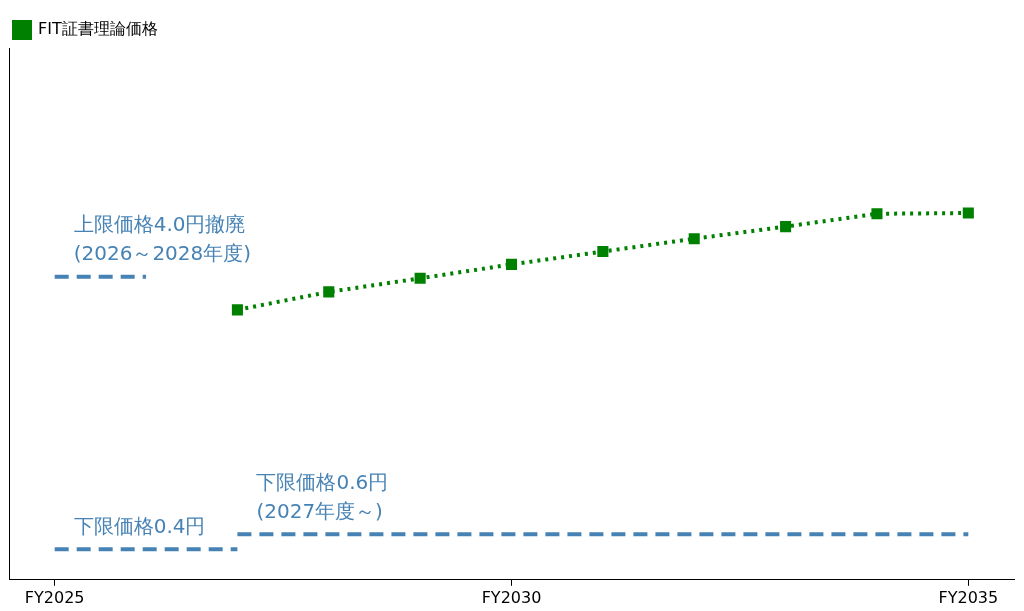  I want to click on x-tick-label: FY2035, so click(968, 597).